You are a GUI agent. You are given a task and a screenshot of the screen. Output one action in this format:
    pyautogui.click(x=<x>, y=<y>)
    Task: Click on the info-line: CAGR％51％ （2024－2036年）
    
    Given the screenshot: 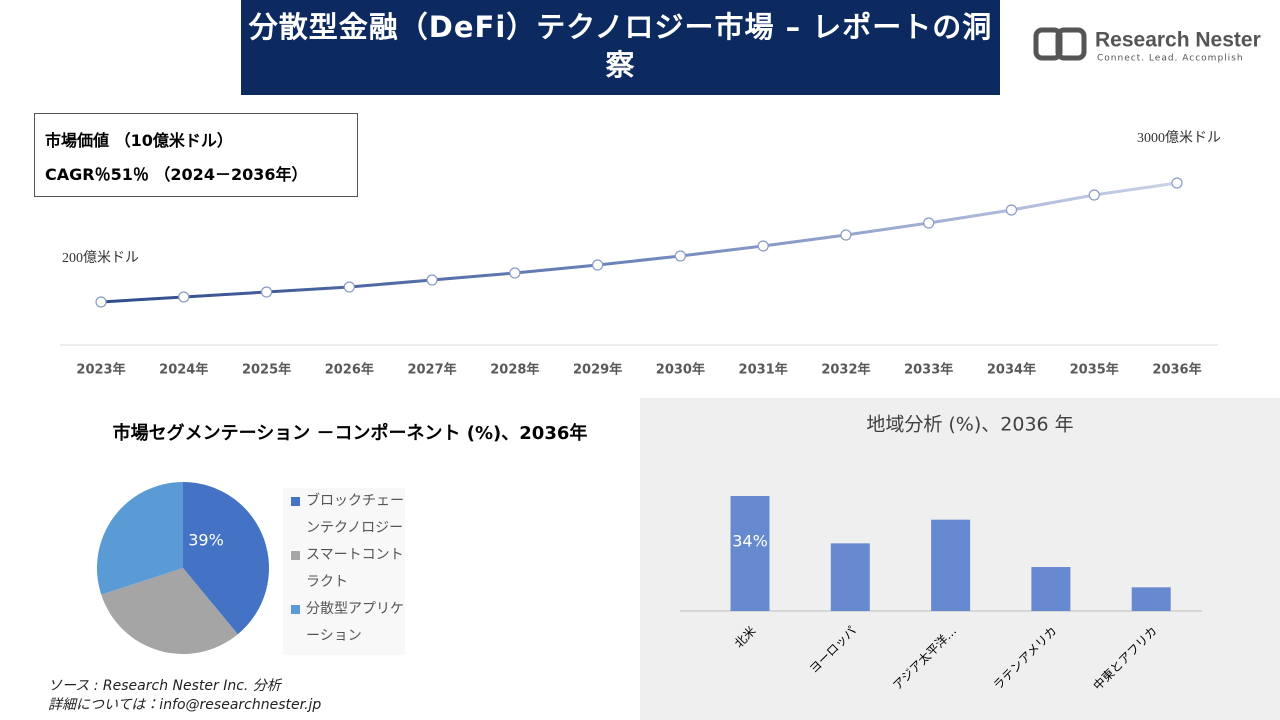 What is the action you would take?
    pyautogui.click(x=176, y=174)
    